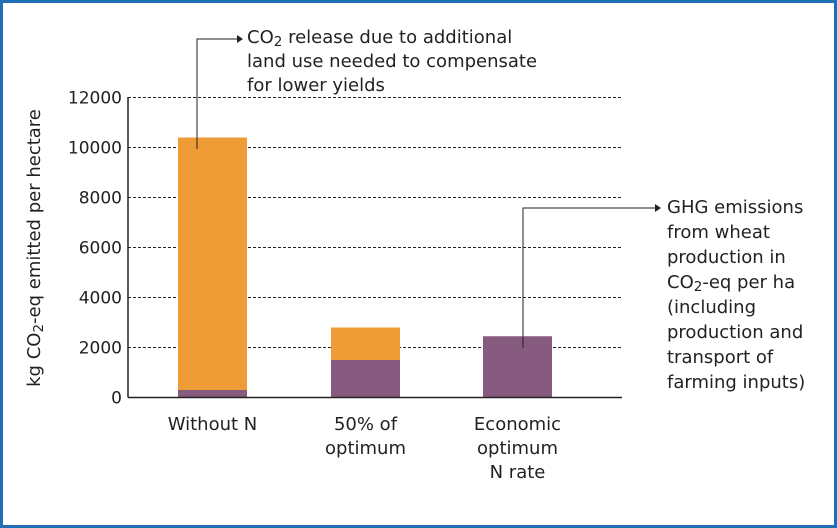  I want to click on y-tick-label: 12000, so click(95, 99).